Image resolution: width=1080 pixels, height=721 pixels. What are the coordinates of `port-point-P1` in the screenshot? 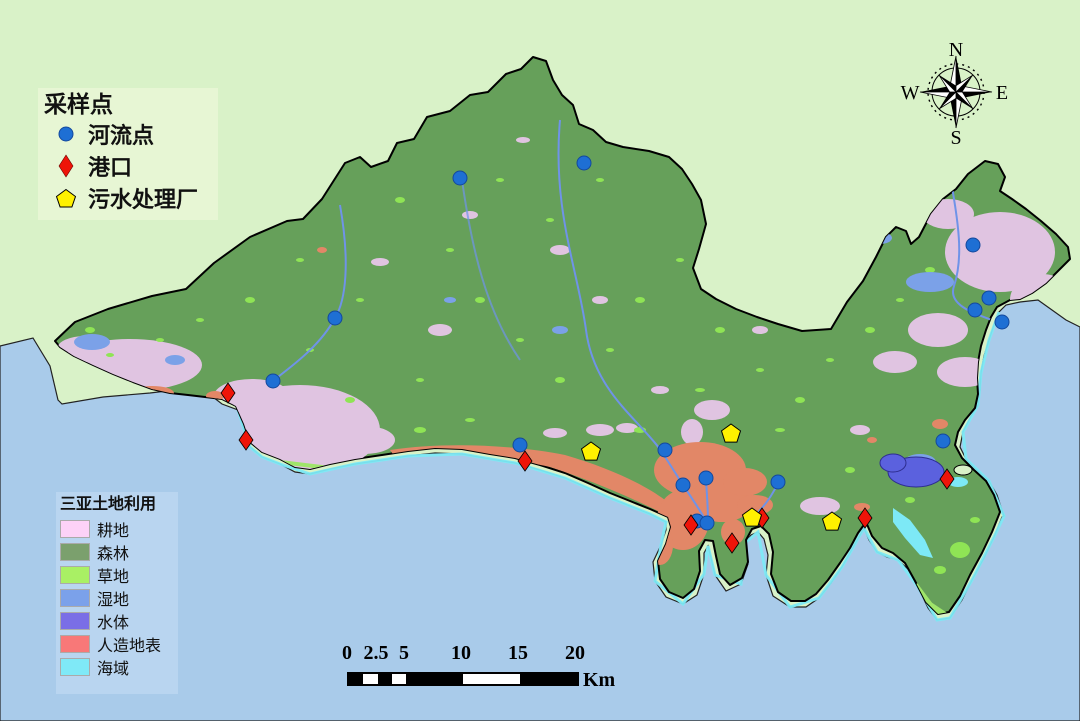 It's located at (228, 393).